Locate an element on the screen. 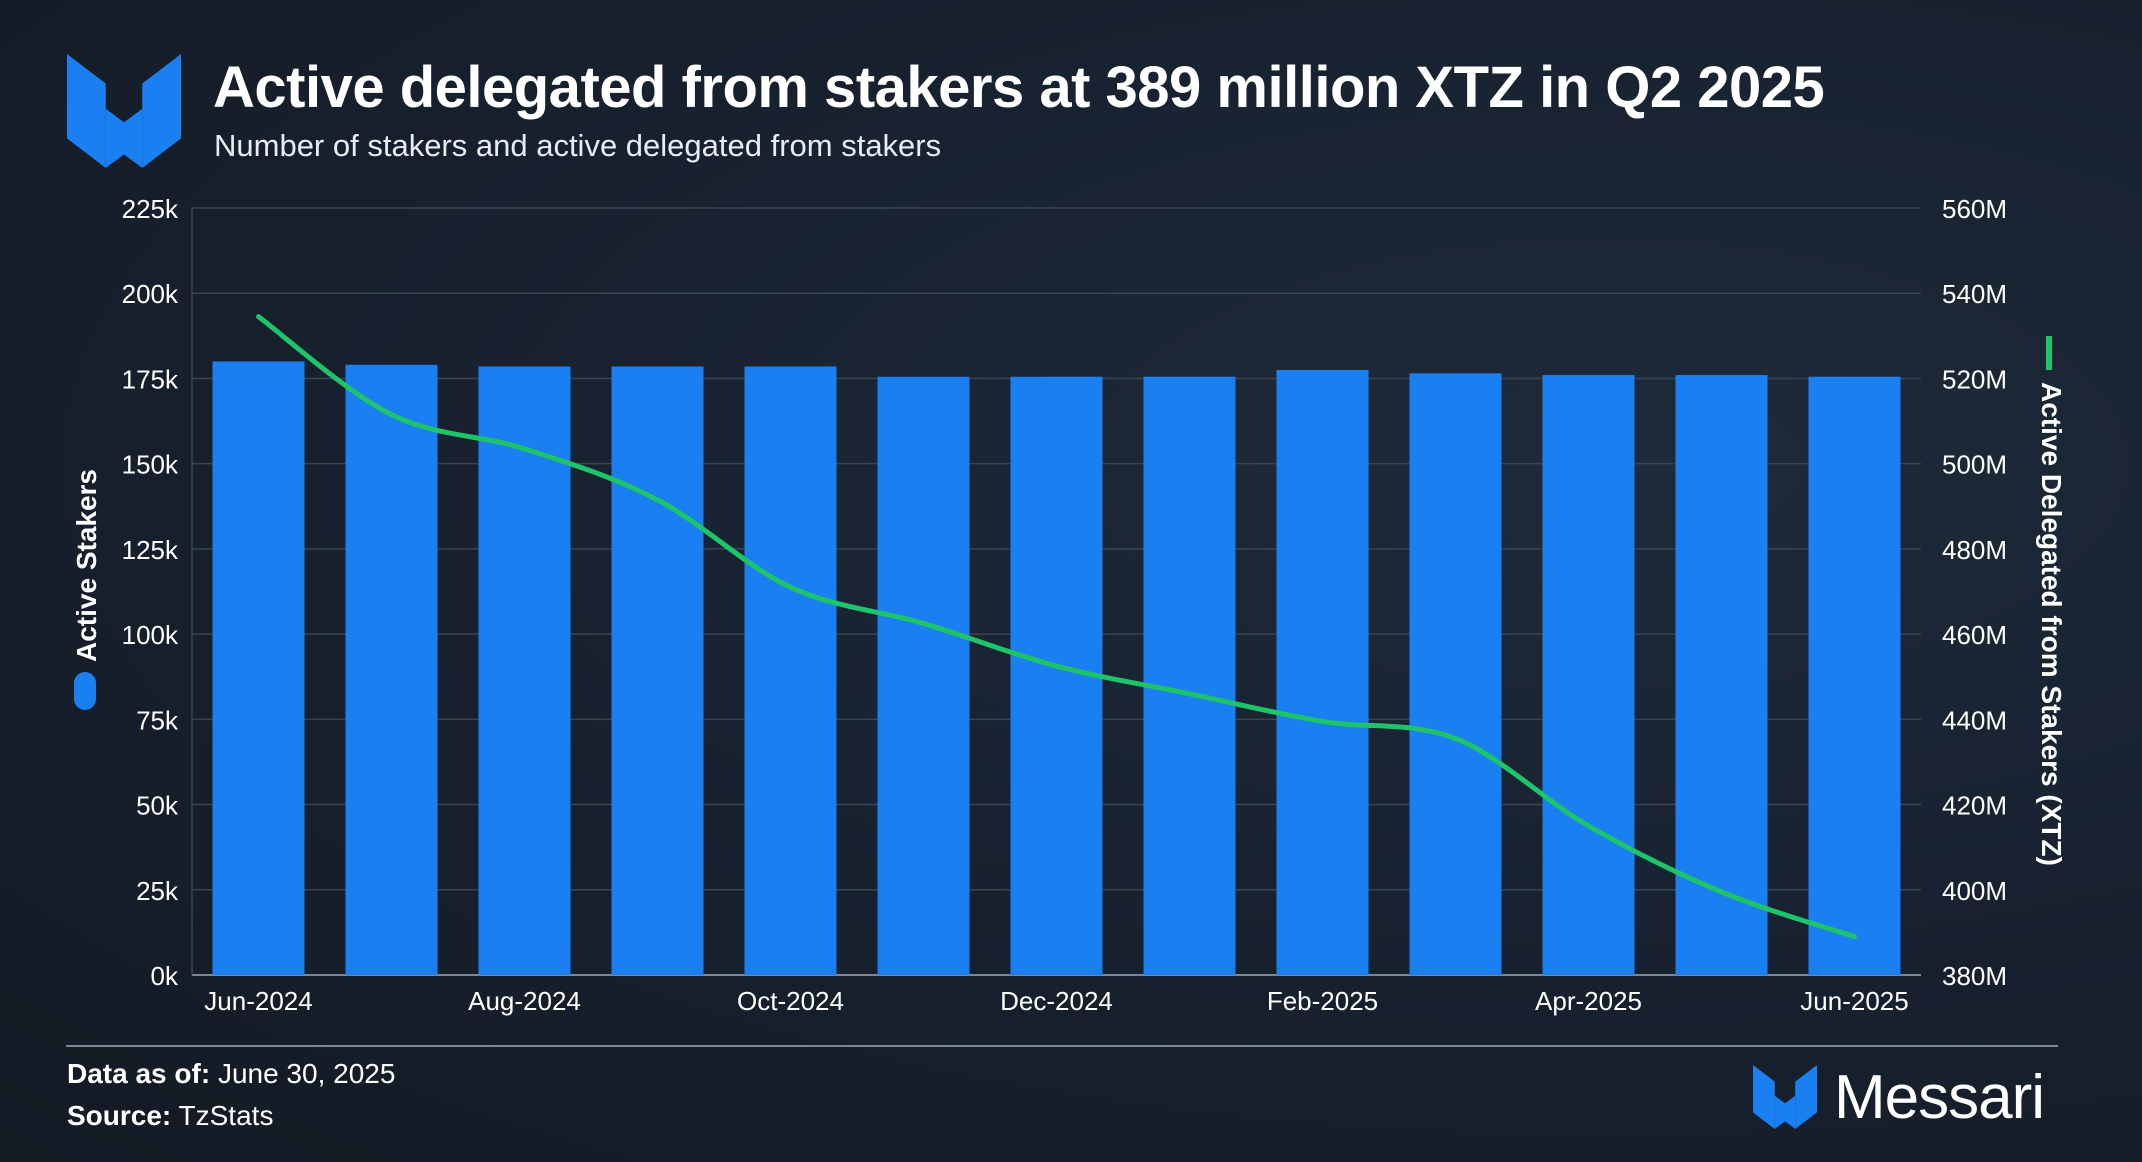 The image size is (2142, 1162). messari-mark-icon is located at coordinates (1785, 1097).